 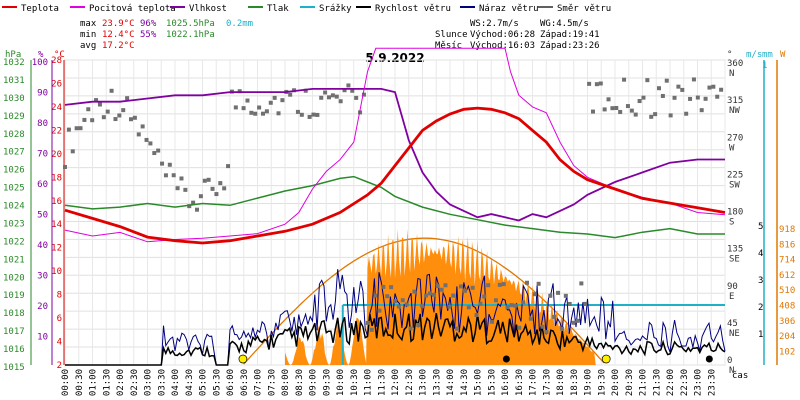 I want to click on x-tick: 00:30, so click(x=80, y=382).